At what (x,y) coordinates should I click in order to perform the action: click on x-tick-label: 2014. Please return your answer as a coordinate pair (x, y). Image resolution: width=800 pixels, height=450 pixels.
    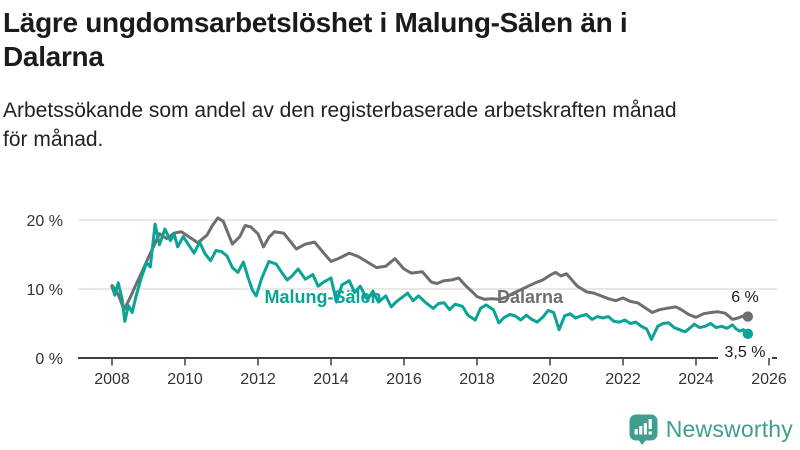
    Looking at the image, I should click on (331, 379).